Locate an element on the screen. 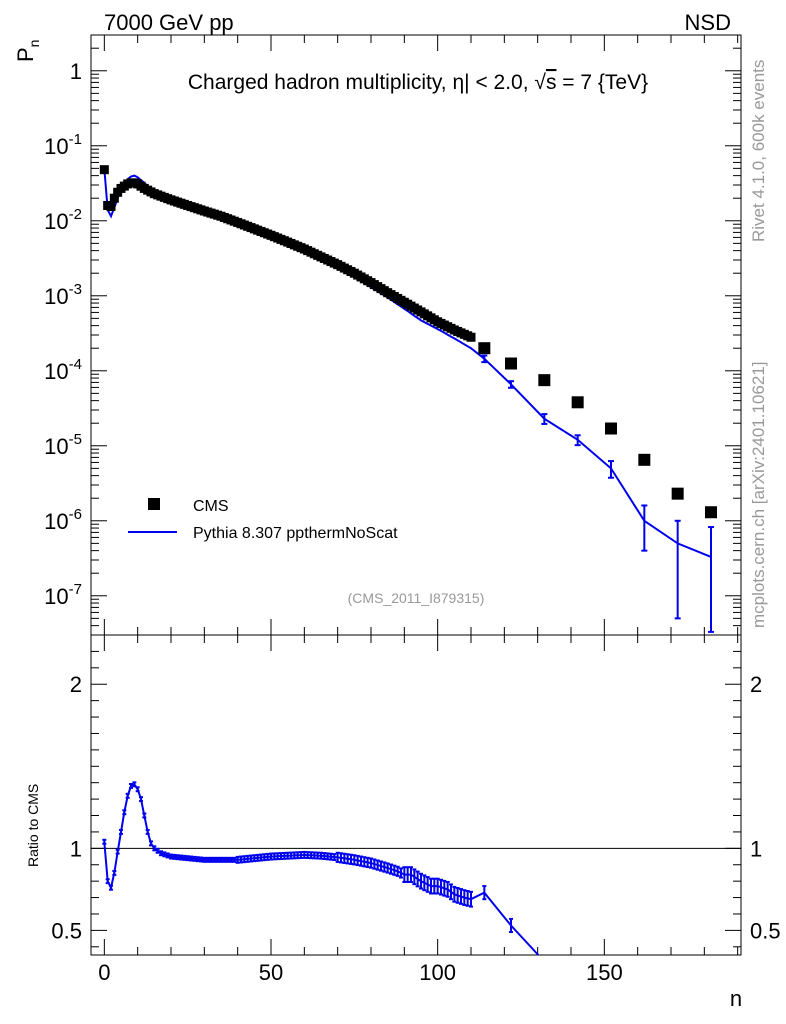  main-y-tick-label: 10⁻⁵ is located at coordinates (63, 445).